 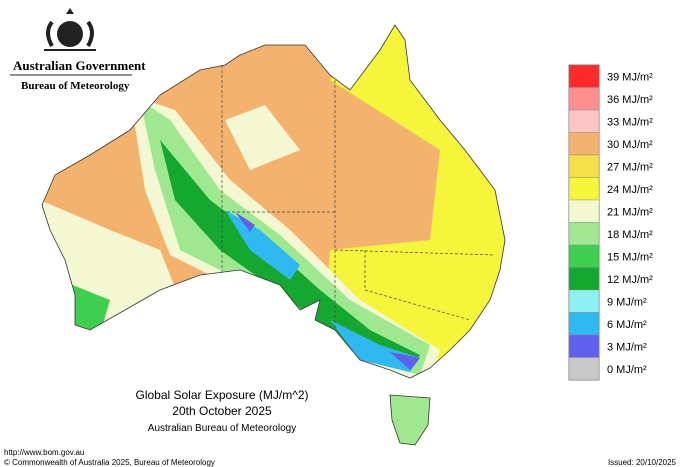 What do you see at coordinates (630, 100) in the screenshot?
I see `legend-label: 36 MJ/m²` at bounding box center [630, 100].